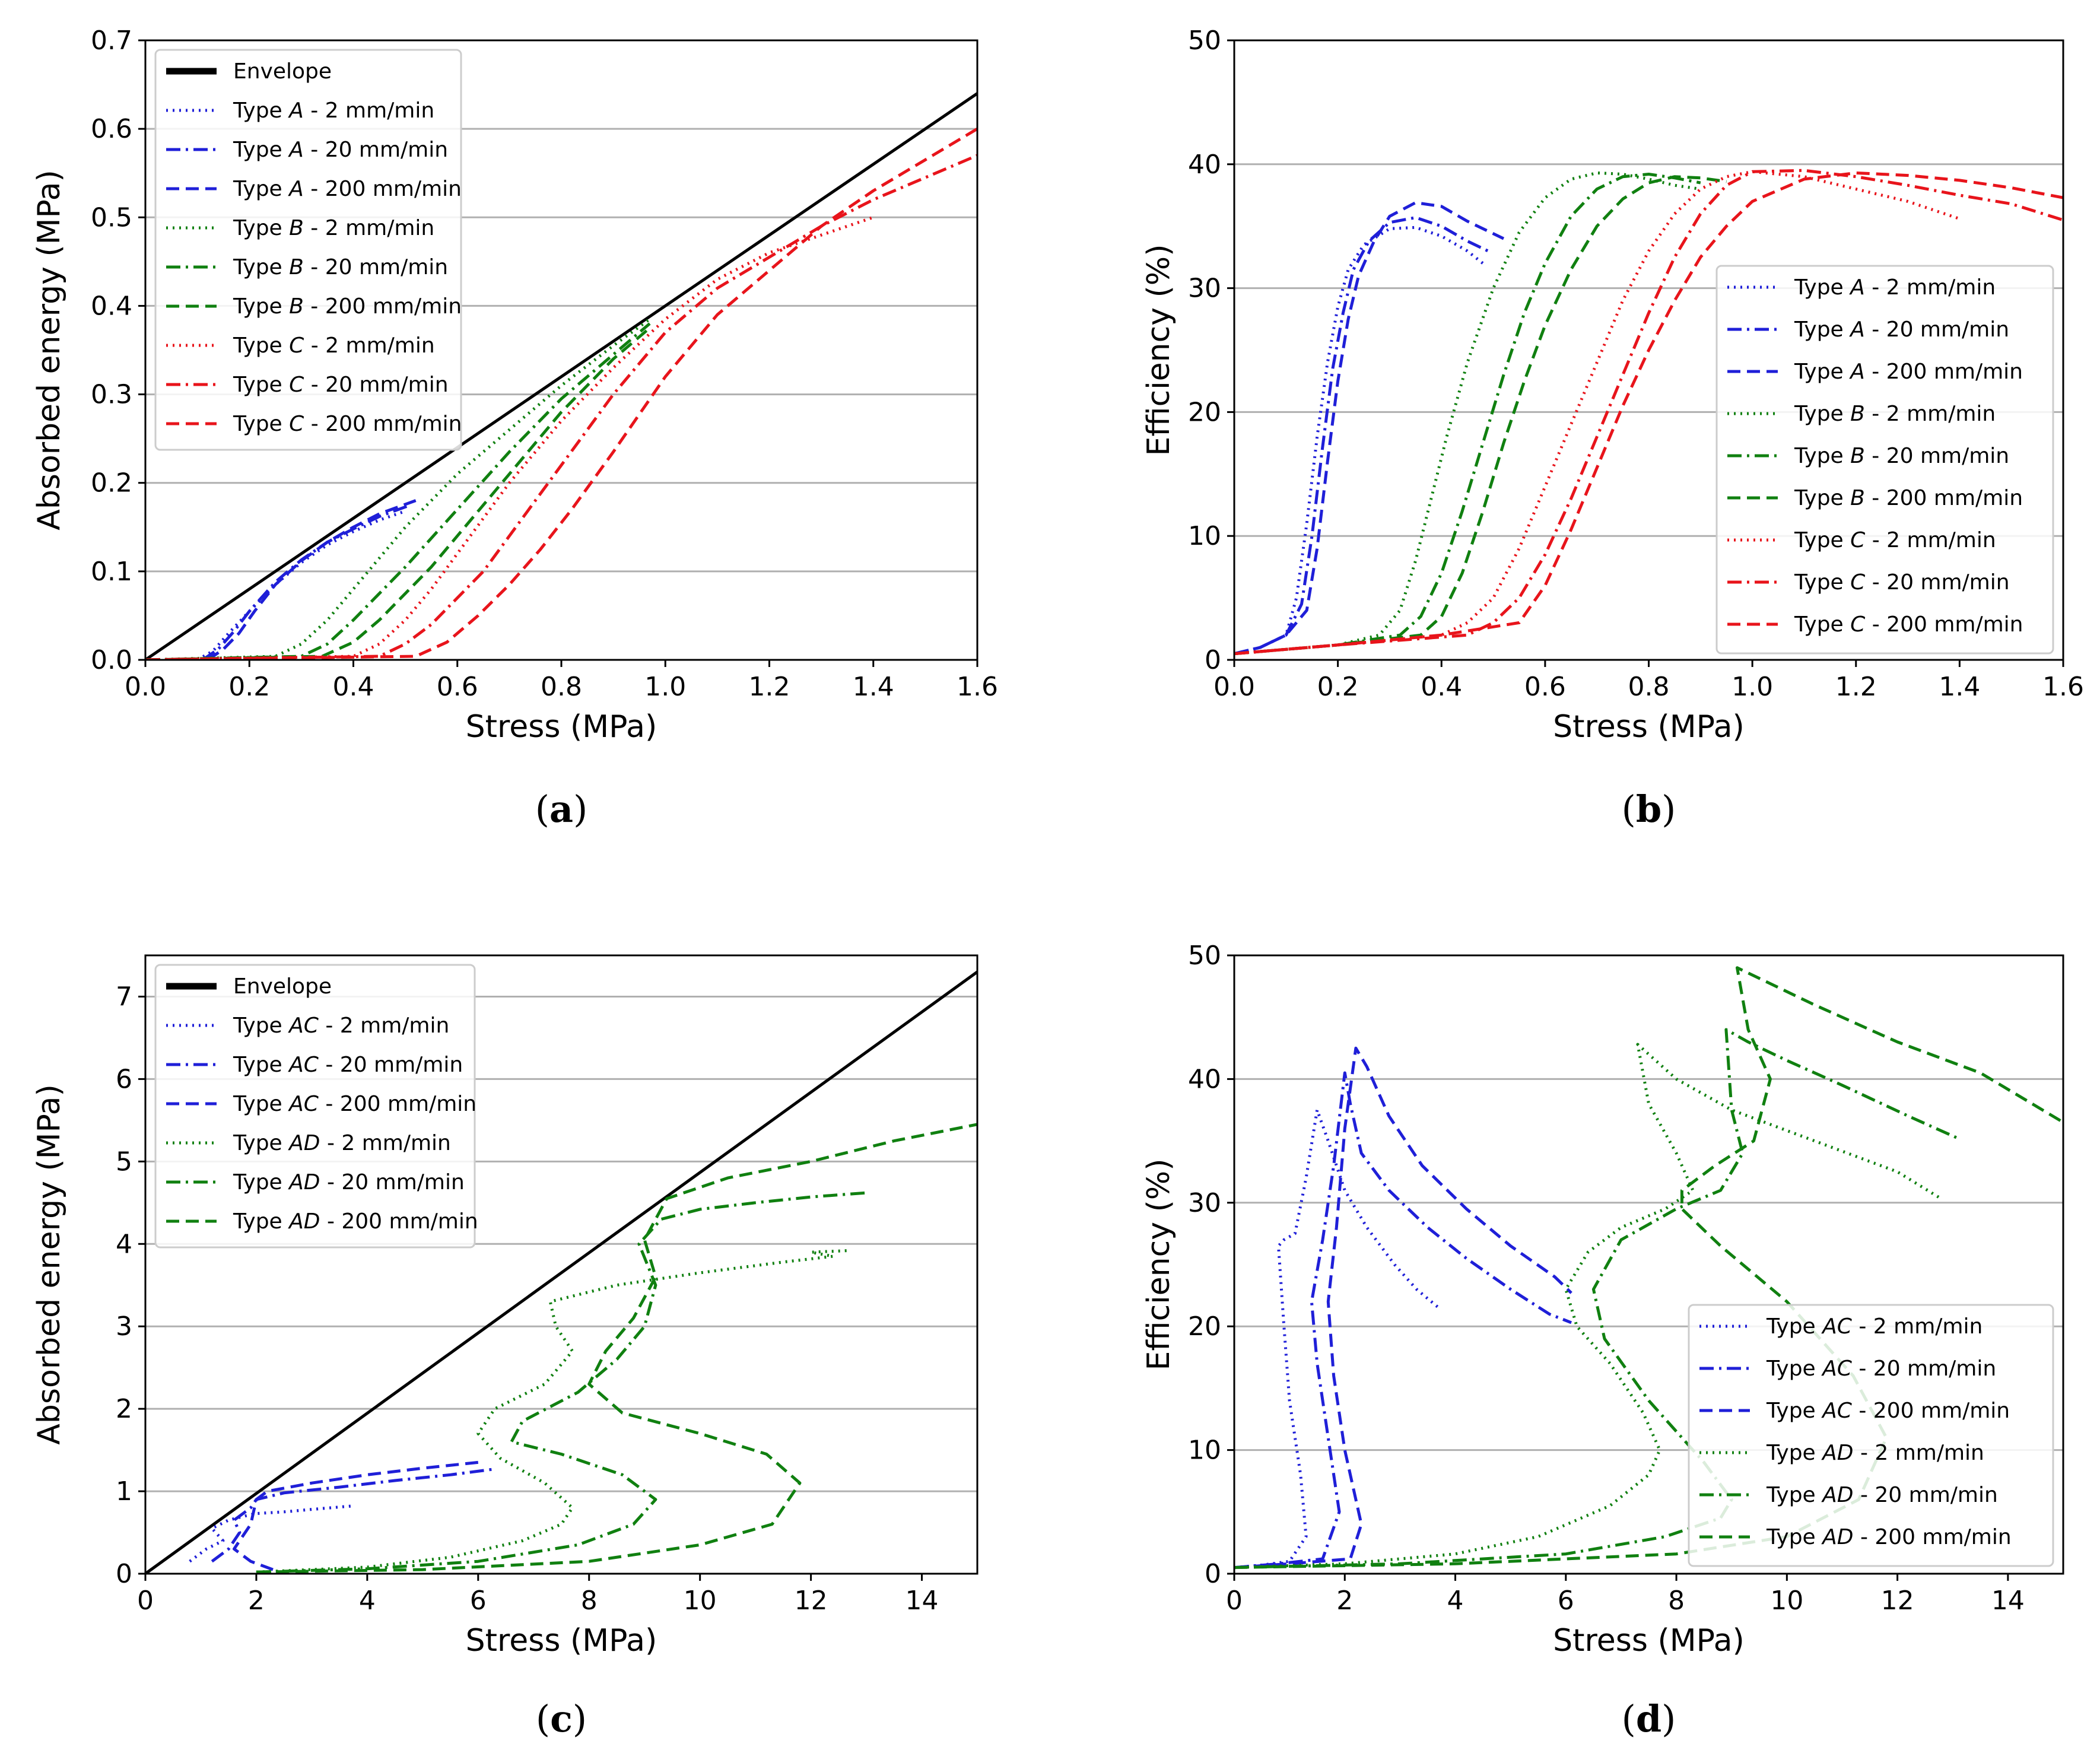 This screenshot has height=1763, width=2100. I want to click on series-line-envelope, so click(561, 376).